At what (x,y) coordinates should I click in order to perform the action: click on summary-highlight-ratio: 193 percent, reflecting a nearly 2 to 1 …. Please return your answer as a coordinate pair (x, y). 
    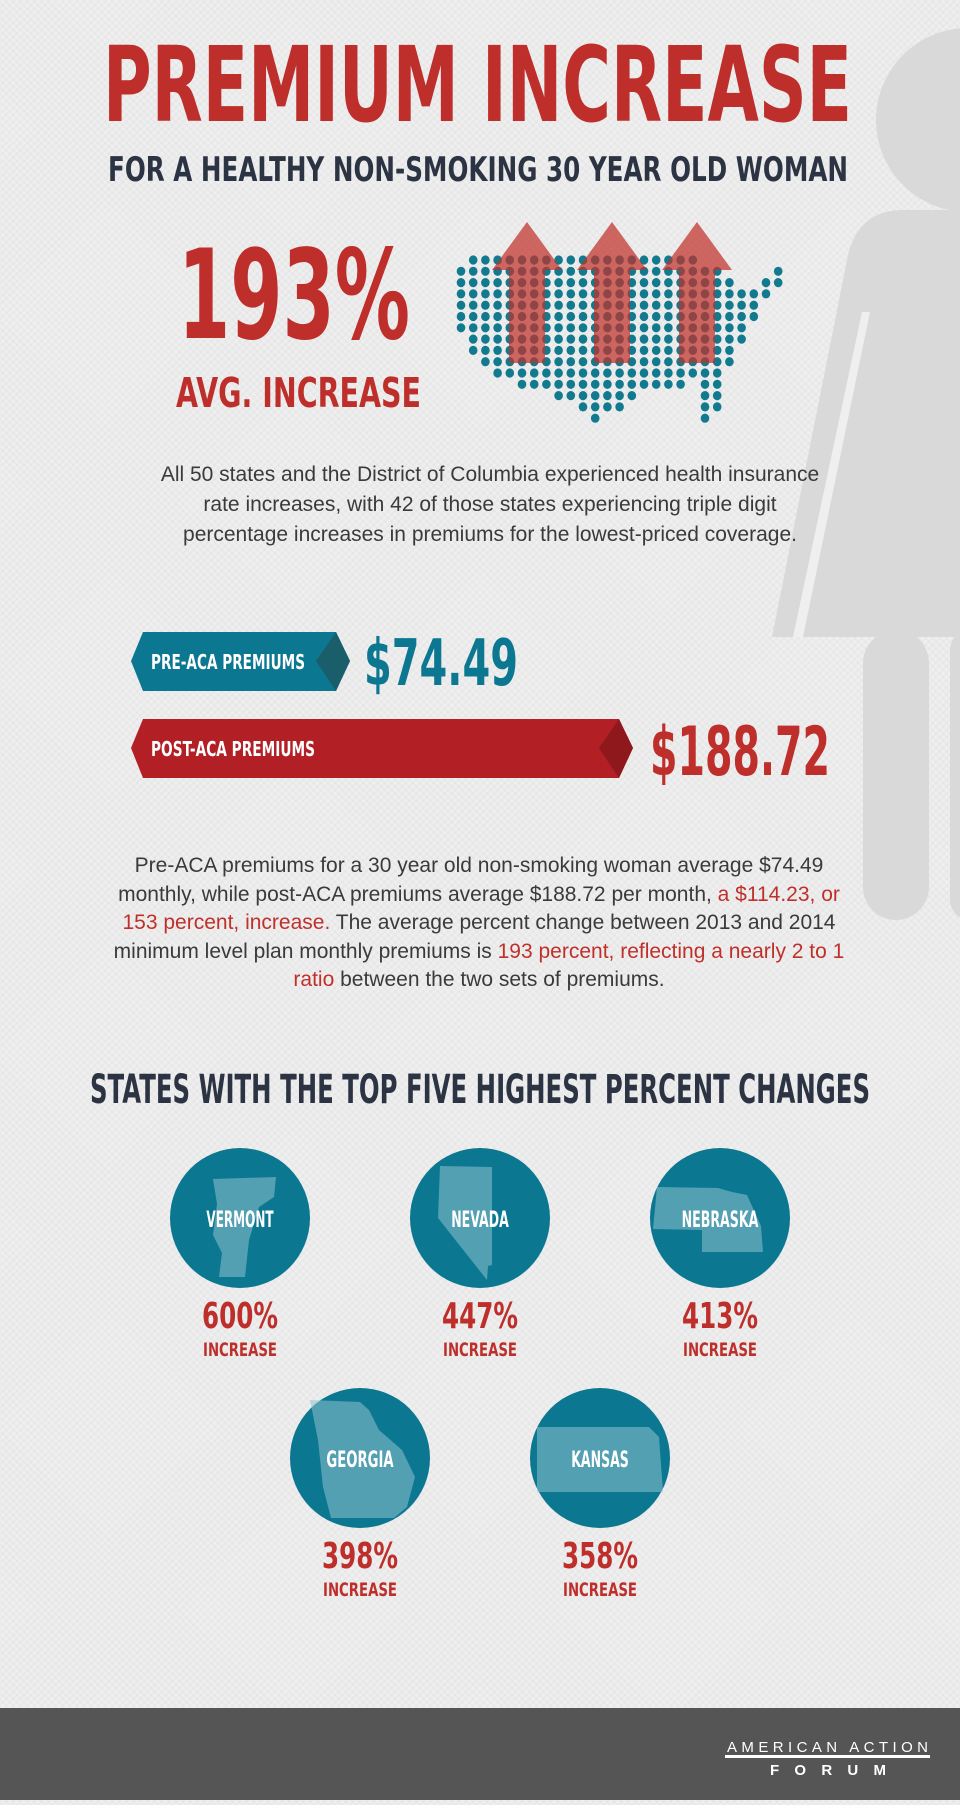
    Looking at the image, I should click on (569, 965).